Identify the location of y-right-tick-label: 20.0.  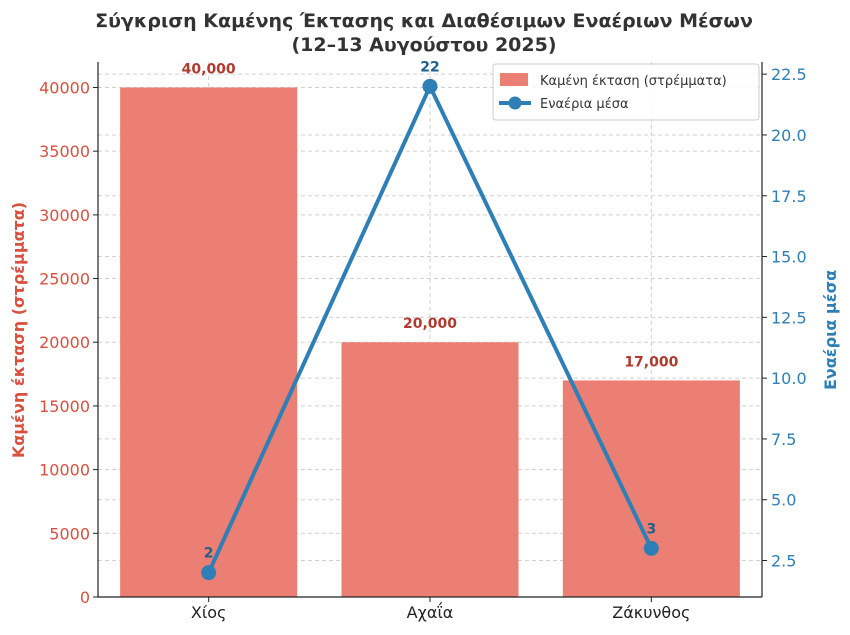
(789, 135).